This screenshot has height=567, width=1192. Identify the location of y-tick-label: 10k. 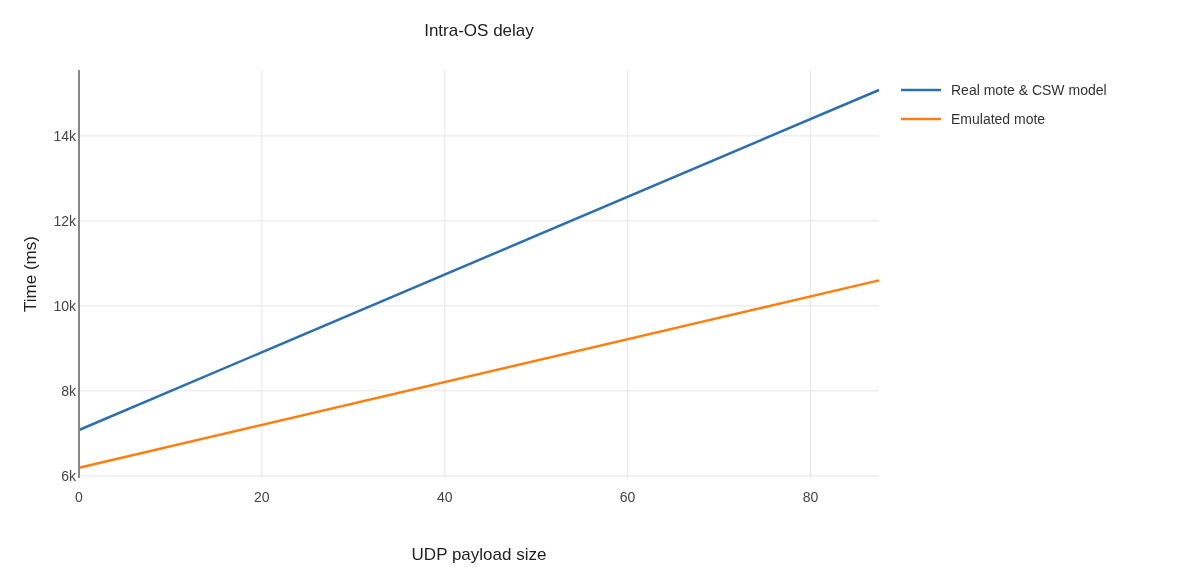
(65, 305).